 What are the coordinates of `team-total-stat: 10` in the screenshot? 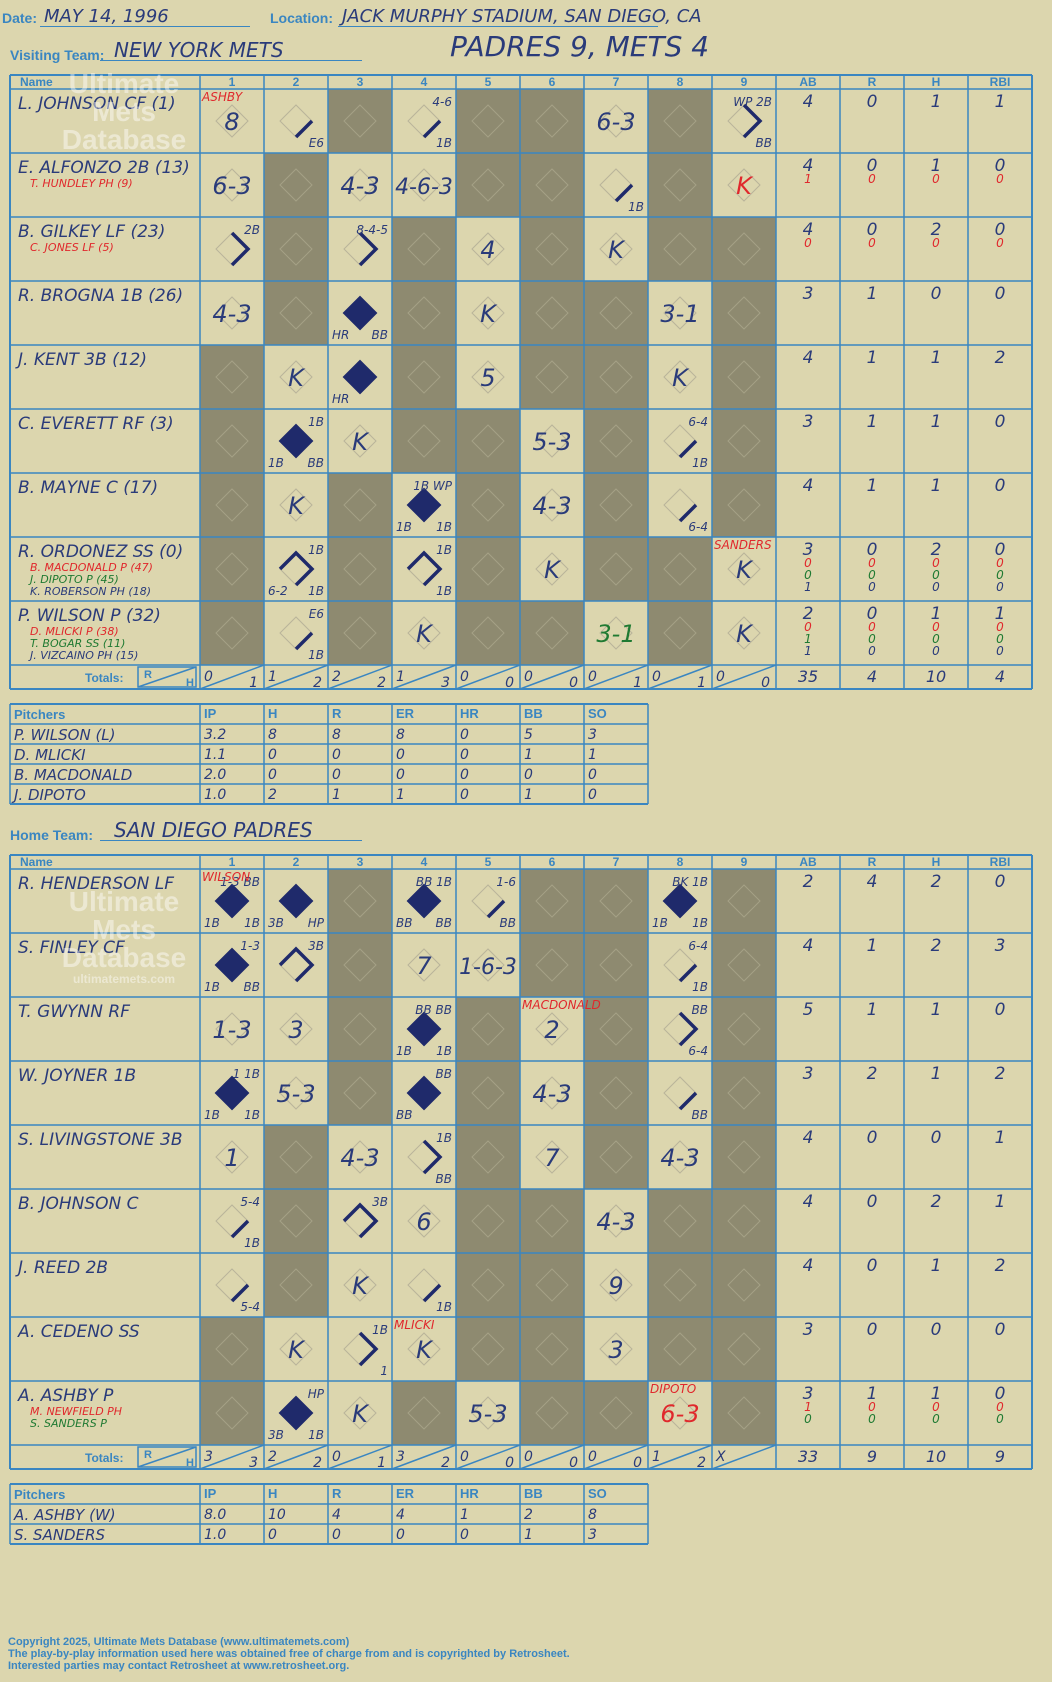 It's located at (936, 1456).